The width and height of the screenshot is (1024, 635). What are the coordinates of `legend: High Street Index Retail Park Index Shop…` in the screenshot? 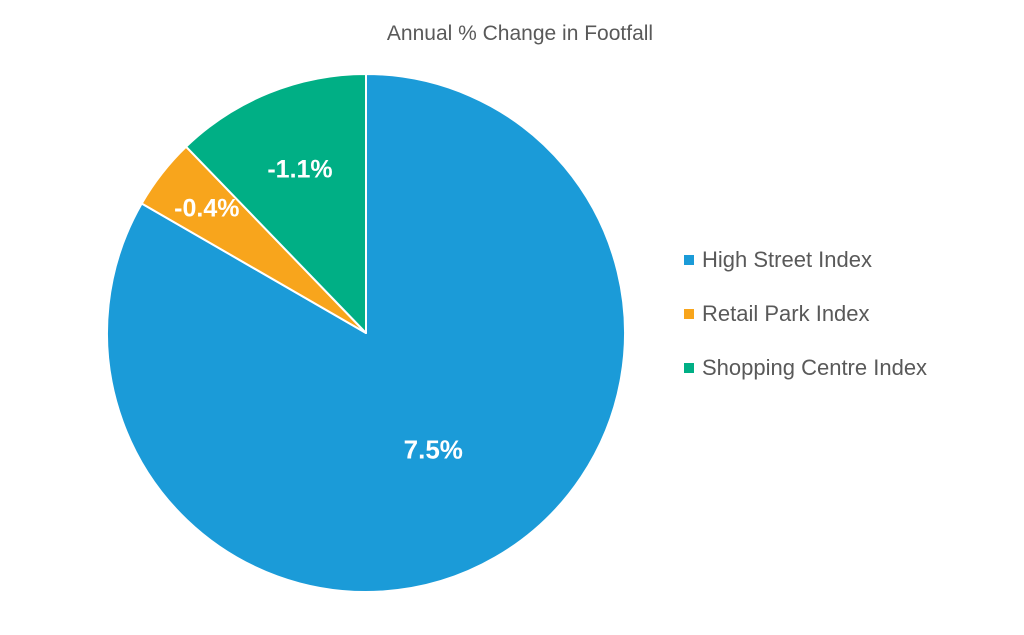 It's located at (805, 314).